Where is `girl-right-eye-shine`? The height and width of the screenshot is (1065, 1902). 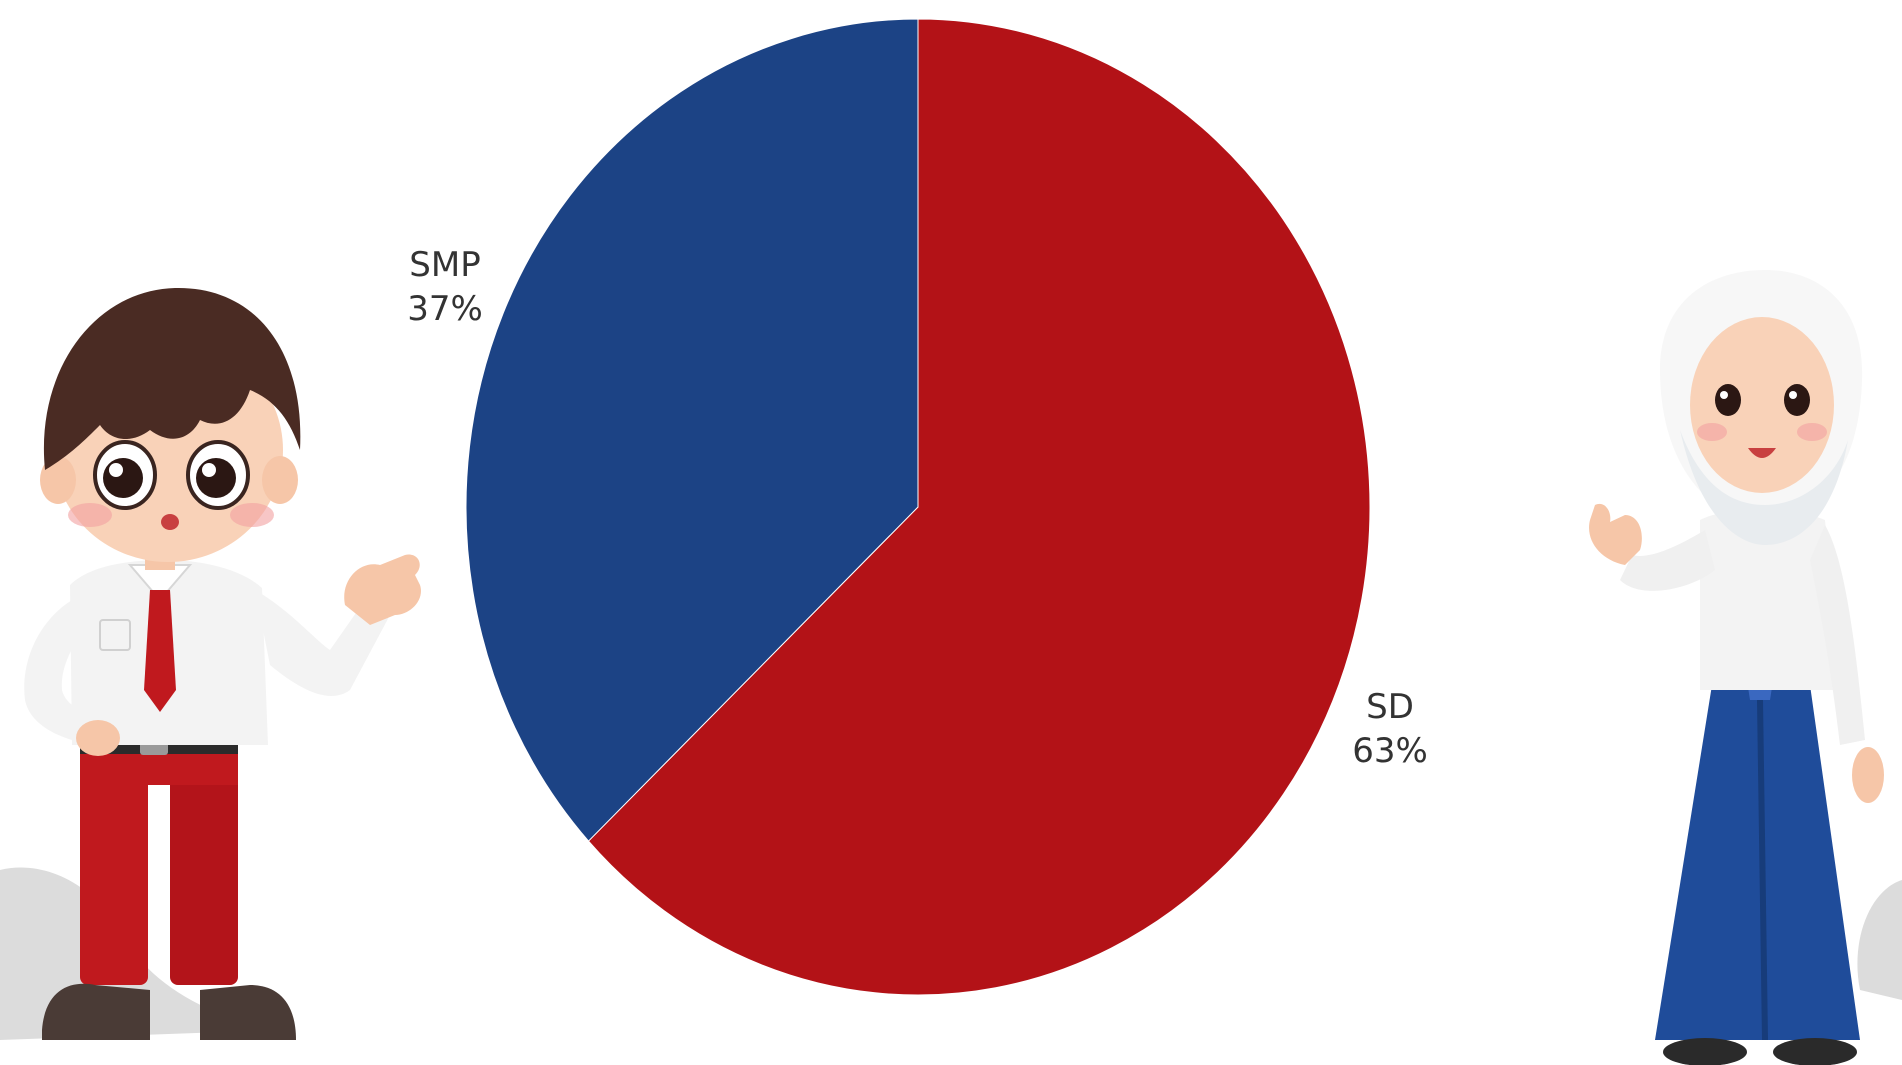 girl-right-eye-shine is located at coordinates (1793, 395).